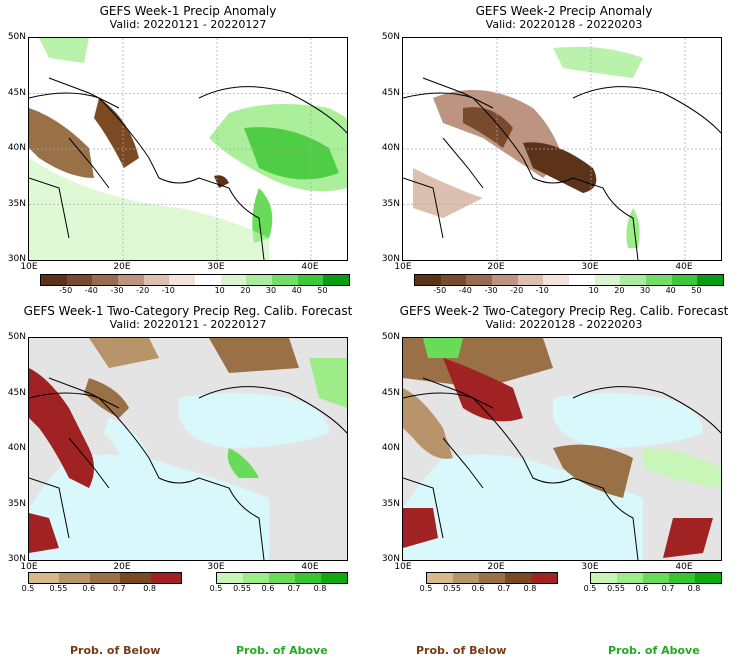 This screenshot has width=752, height=662. Describe the element at coordinates (590, 567) in the screenshot. I see `lon-label: 30E` at that location.